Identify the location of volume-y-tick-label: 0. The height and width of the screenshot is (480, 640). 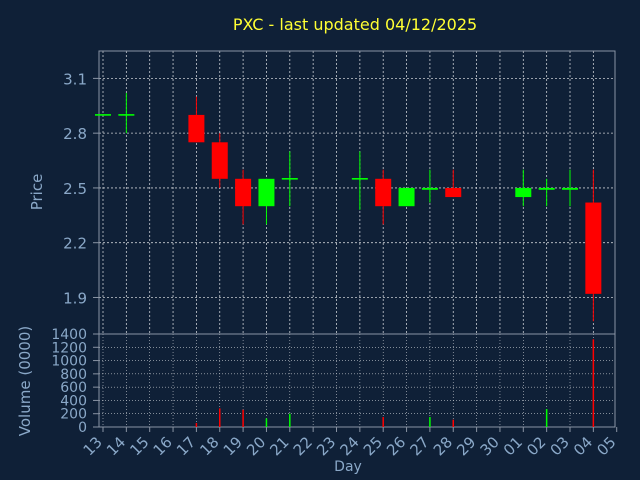
(82, 428).